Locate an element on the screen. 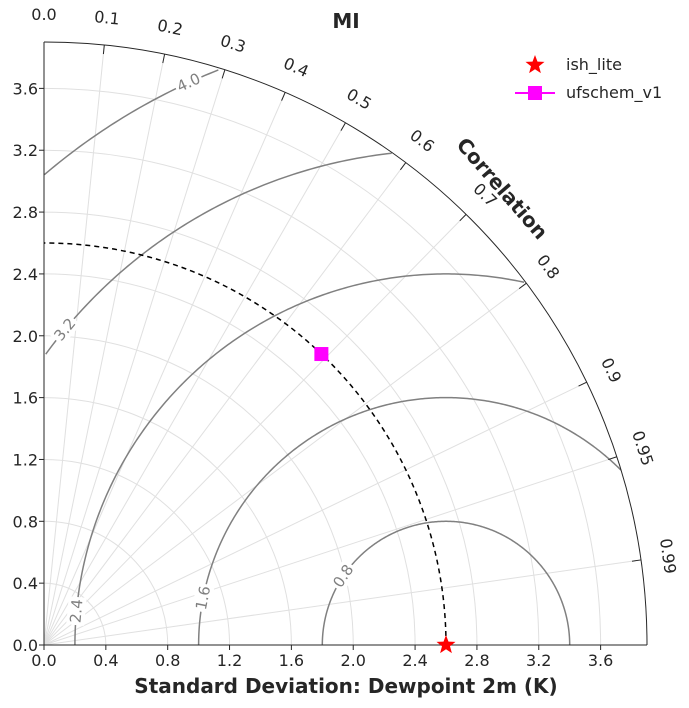 This screenshot has width=689, height=708. rms-contour-label: 1.6 is located at coordinates (203, 597).